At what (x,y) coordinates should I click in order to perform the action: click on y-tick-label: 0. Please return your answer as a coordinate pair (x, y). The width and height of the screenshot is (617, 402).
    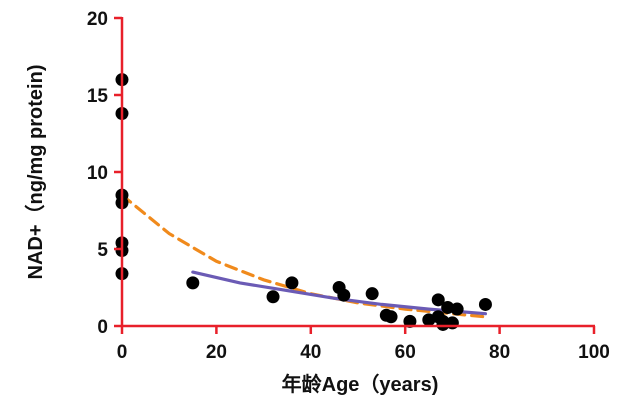
    Looking at the image, I should click on (102, 327).